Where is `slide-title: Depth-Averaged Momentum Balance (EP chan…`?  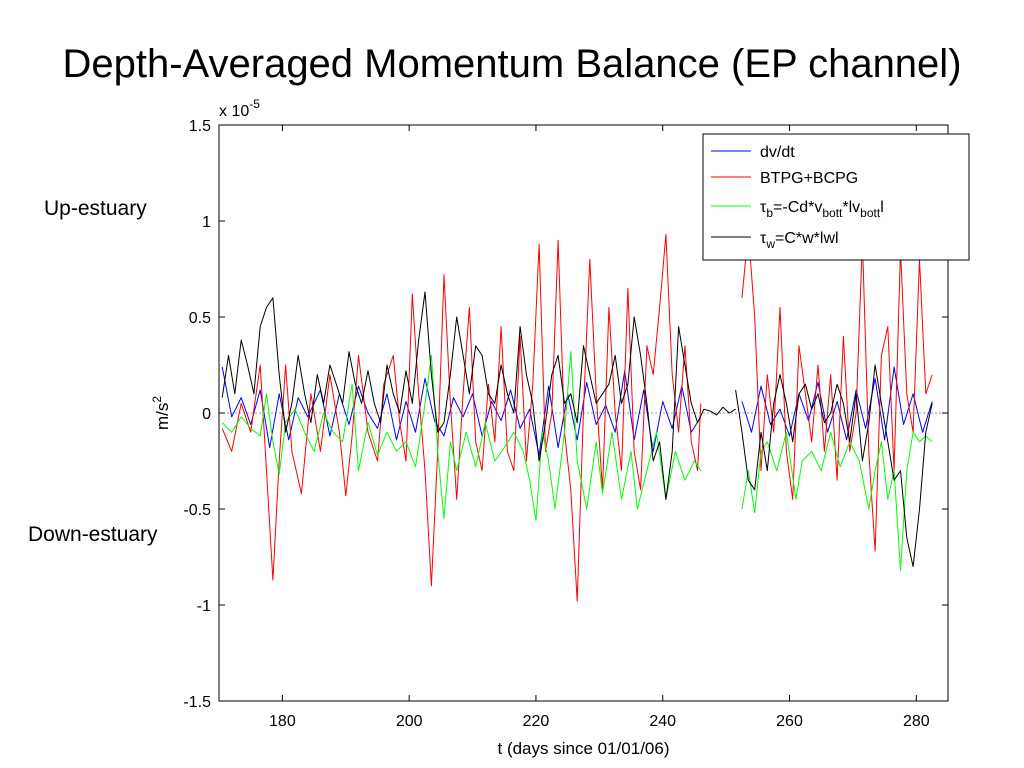 slide-title: Depth-Averaged Momentum Balance (EP chan… is located at coordinates (512, 64).